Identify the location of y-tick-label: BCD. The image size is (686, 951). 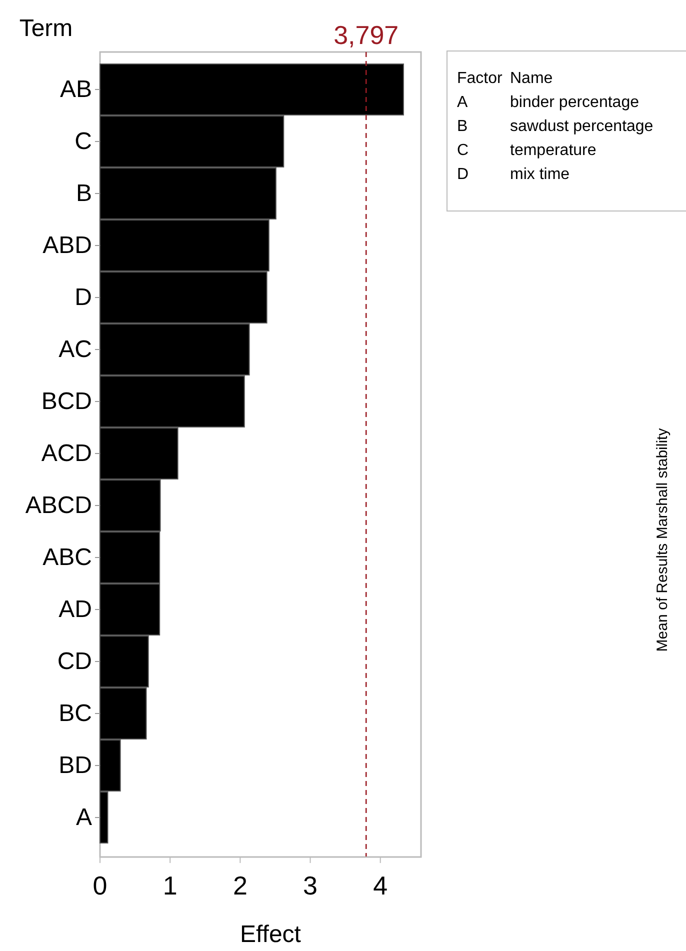
(66, 402).